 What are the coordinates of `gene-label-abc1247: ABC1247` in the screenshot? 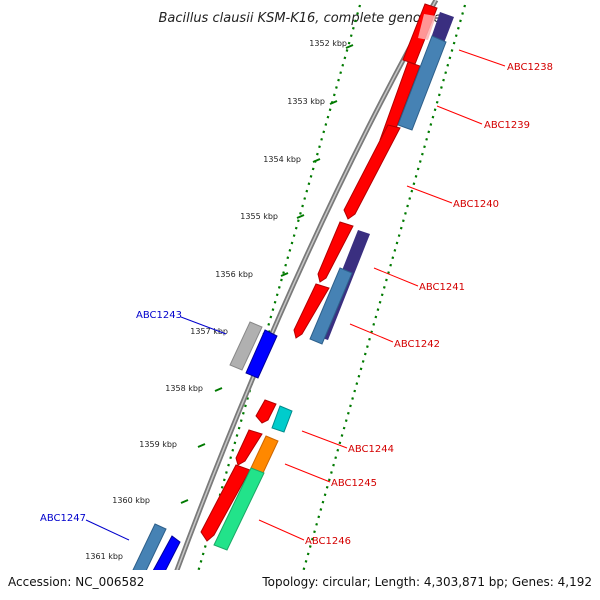 It's located at (63, 518).